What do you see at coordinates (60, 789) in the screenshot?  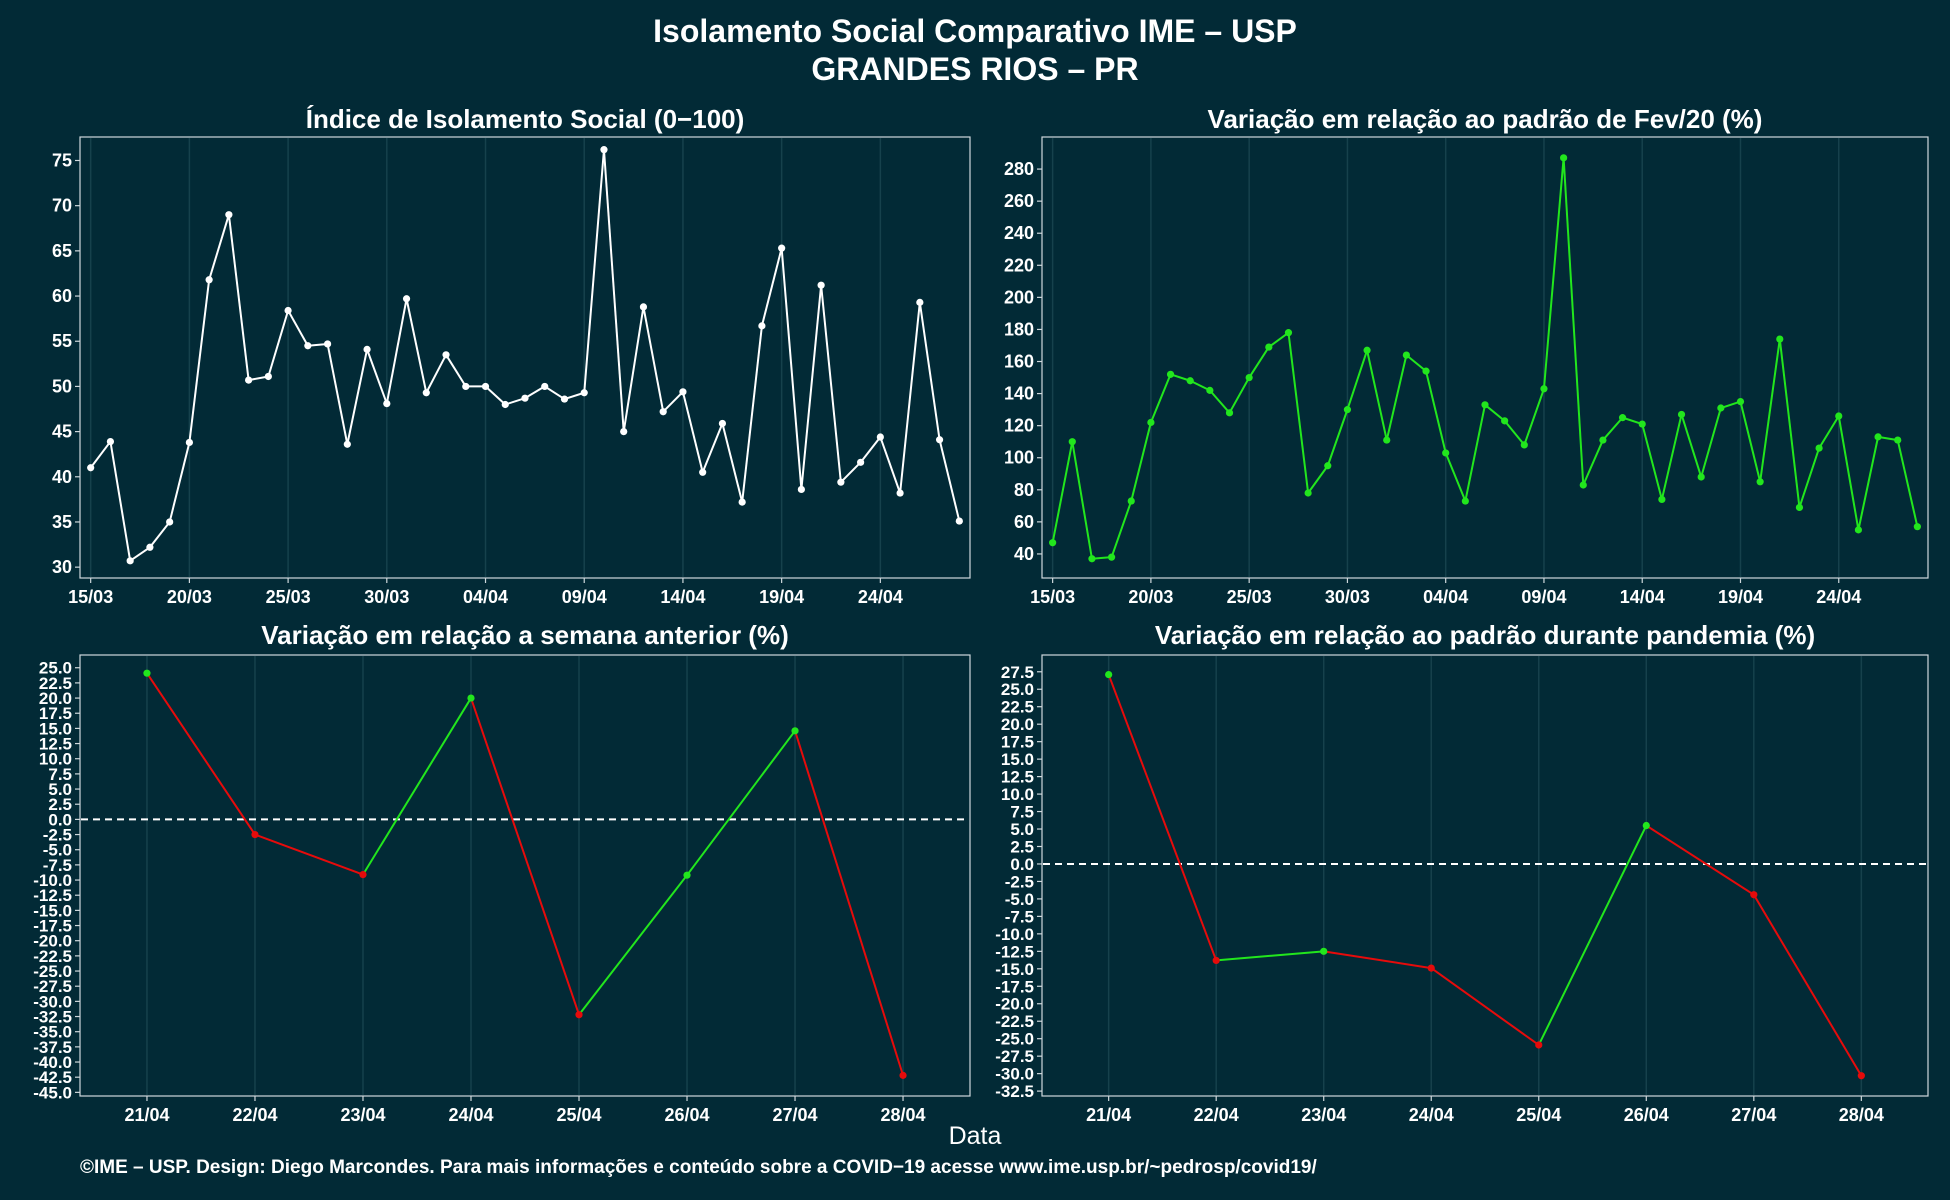 I see `y-tick-label: 5.0` at bounding box center [60, 789].